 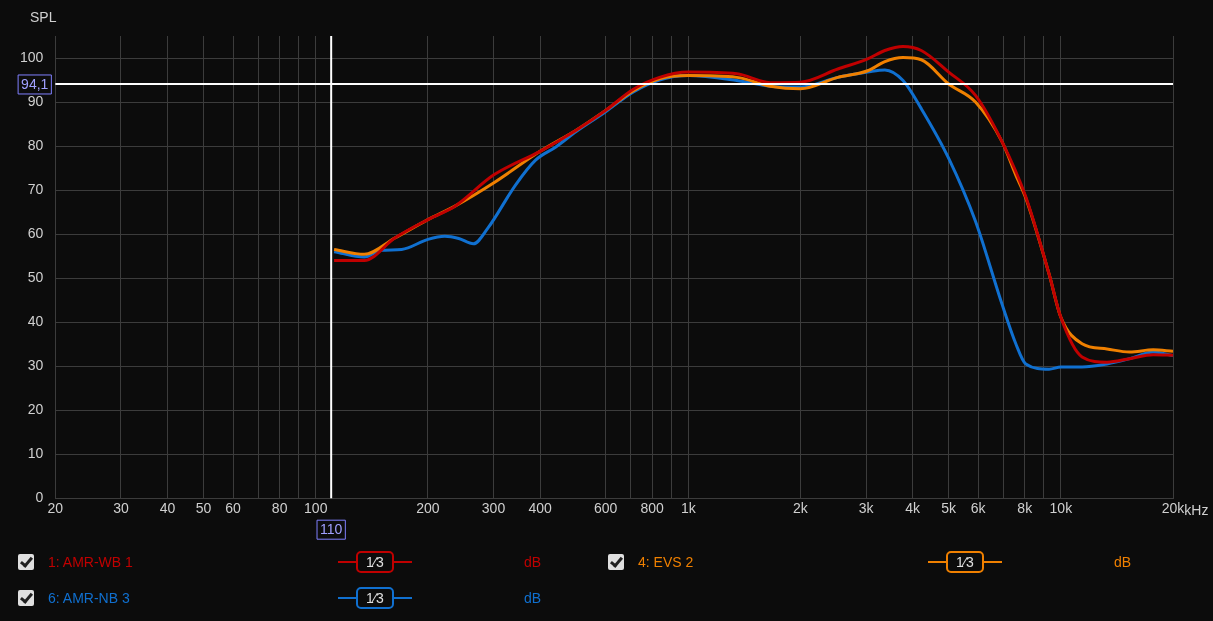 I want to click on x-tick-label: 1k, so click(x=688, y=508).